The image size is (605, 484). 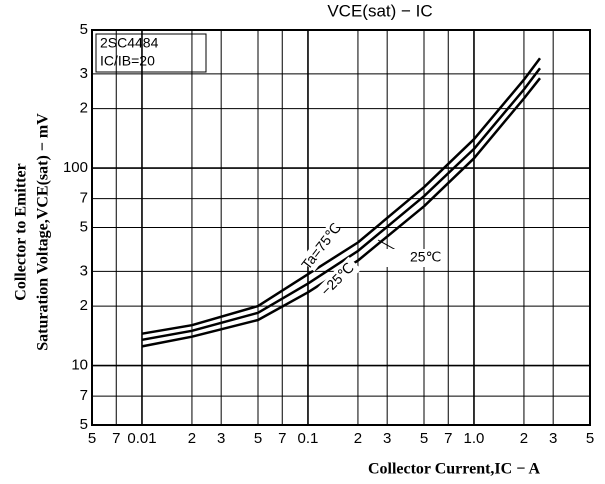 I want to click on annotation-box, so click(x=151, y=53).